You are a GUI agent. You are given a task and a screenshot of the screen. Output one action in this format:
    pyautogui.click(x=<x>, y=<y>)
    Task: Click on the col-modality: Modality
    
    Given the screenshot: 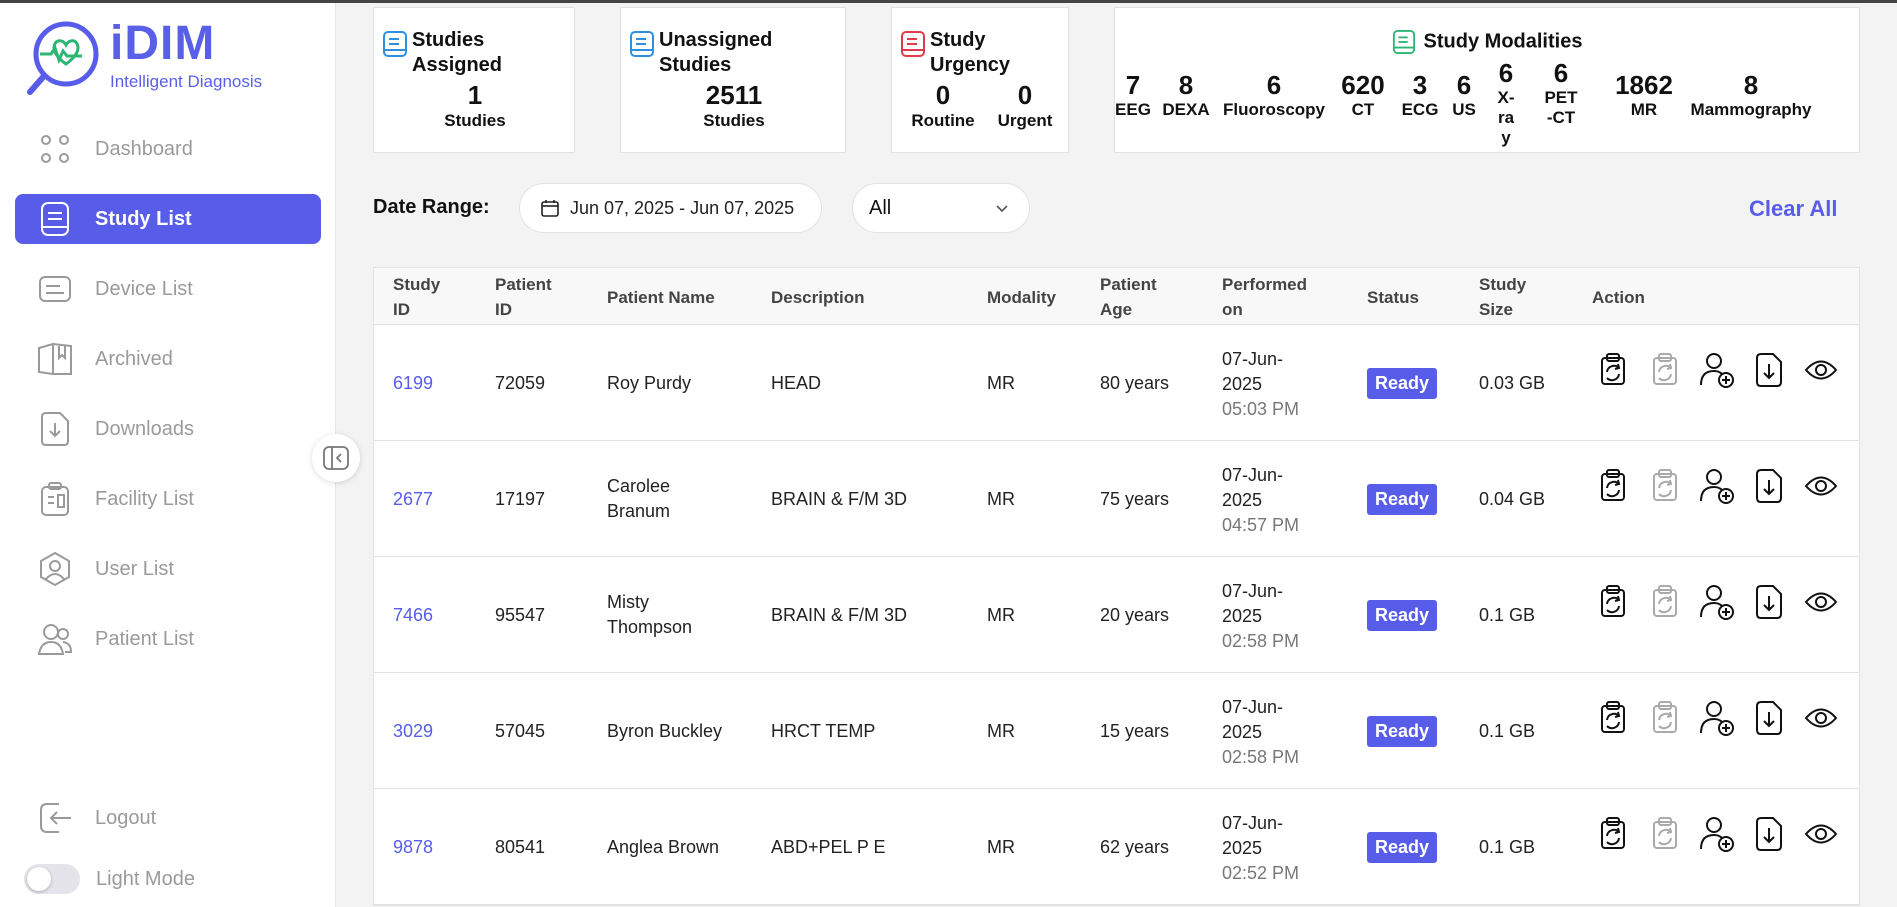 What is the action you would take?
    pyautogui.click(x=1021, y=297)
    